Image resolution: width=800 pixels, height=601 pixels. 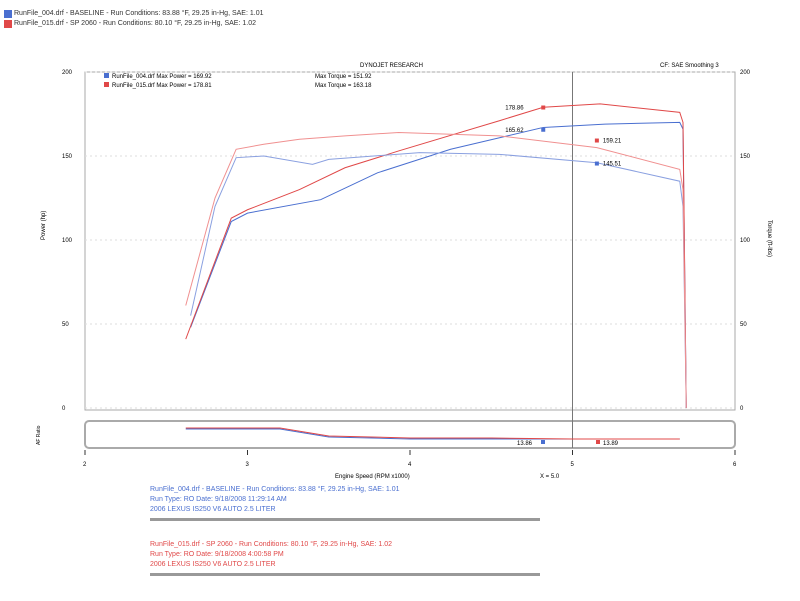 What do you see at coordinates (769, 238) in the screenshot?
I see `y-label-right: Torque (ft-lbs)` at bounding box center [769, 238].